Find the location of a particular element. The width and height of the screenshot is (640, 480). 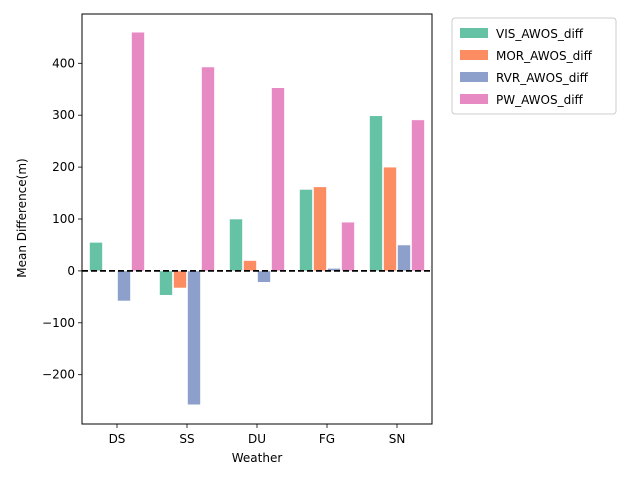

bar-VIS_AWOS_diff-SS is located at coordinates (166, 283).